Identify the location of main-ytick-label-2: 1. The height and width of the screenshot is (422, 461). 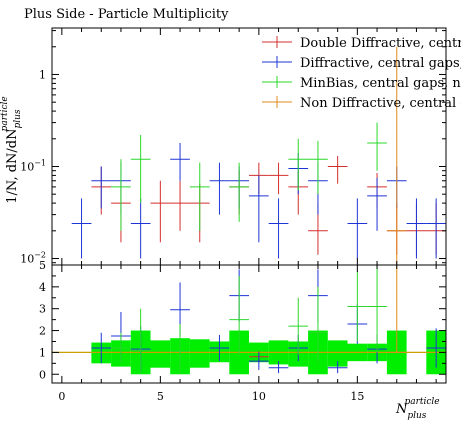
(42, 74).